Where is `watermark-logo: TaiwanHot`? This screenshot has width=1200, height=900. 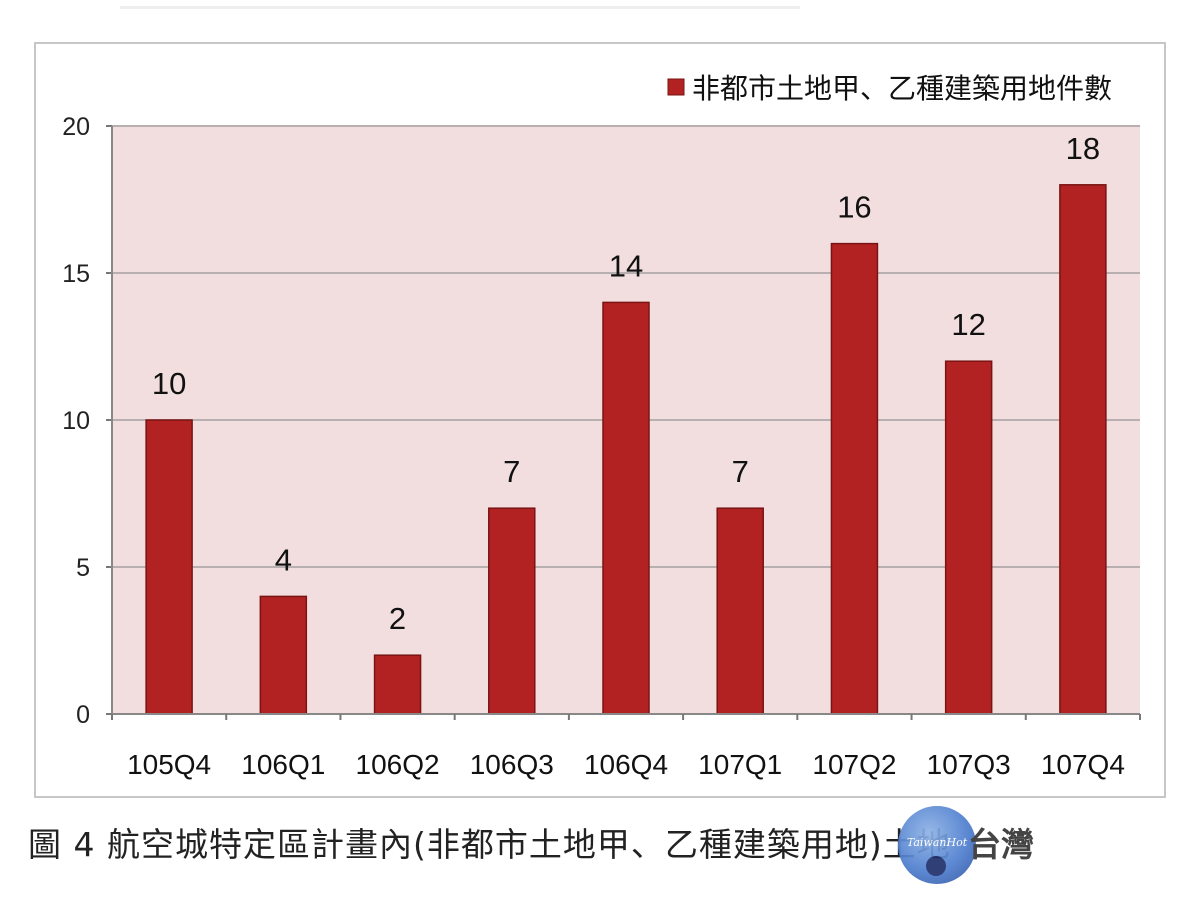
watermark-logo: TaiwanHot is located at coordinates (937, 845).